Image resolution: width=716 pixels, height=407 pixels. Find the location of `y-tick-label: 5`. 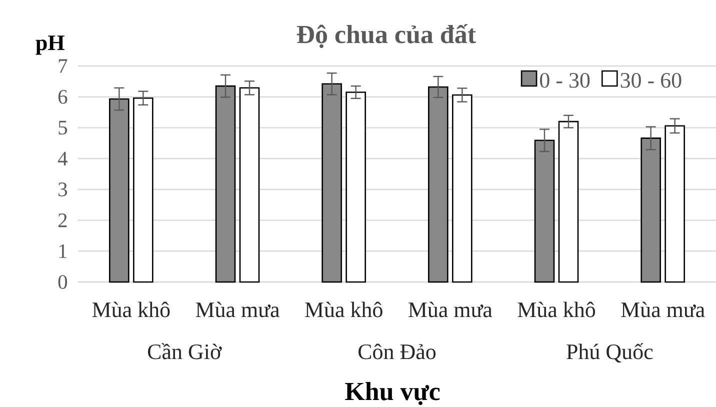

y-tick-label: 5 is located at coordinates (63, 127).